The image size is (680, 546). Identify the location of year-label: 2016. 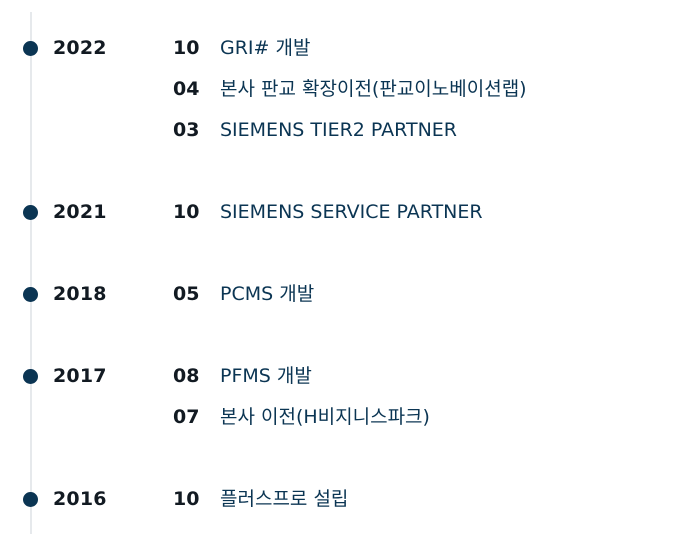
(80, 499).